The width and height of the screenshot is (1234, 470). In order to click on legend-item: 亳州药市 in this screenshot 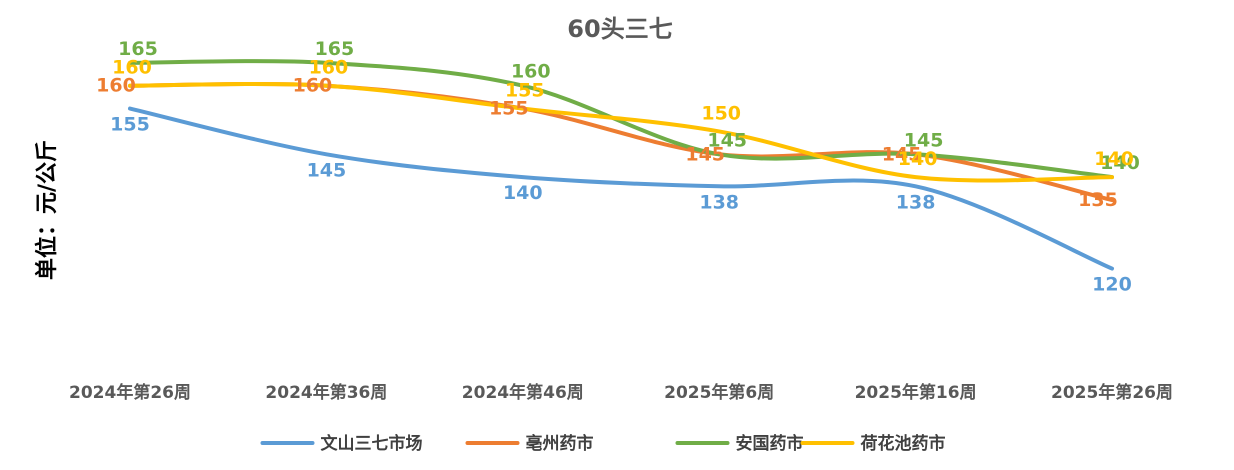, I will do `click(529, 443)`.